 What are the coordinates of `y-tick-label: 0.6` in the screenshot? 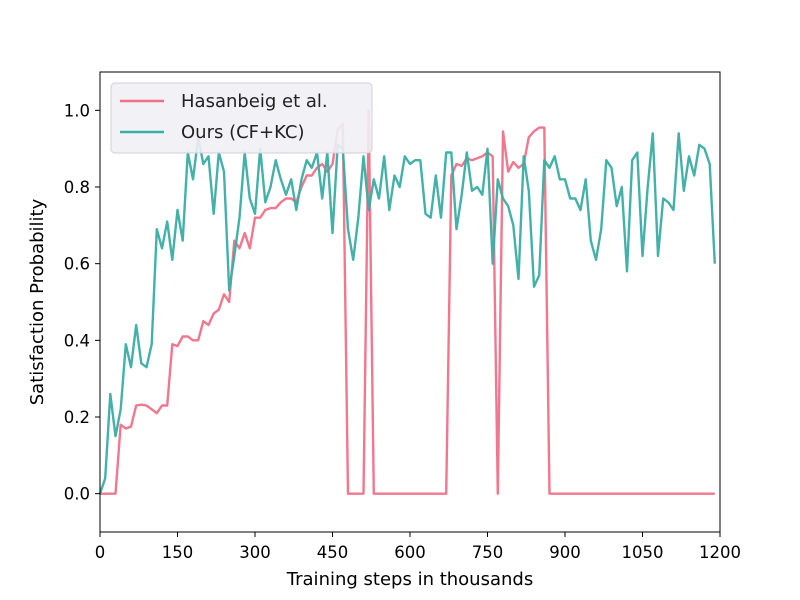 It's located at (77, 264).